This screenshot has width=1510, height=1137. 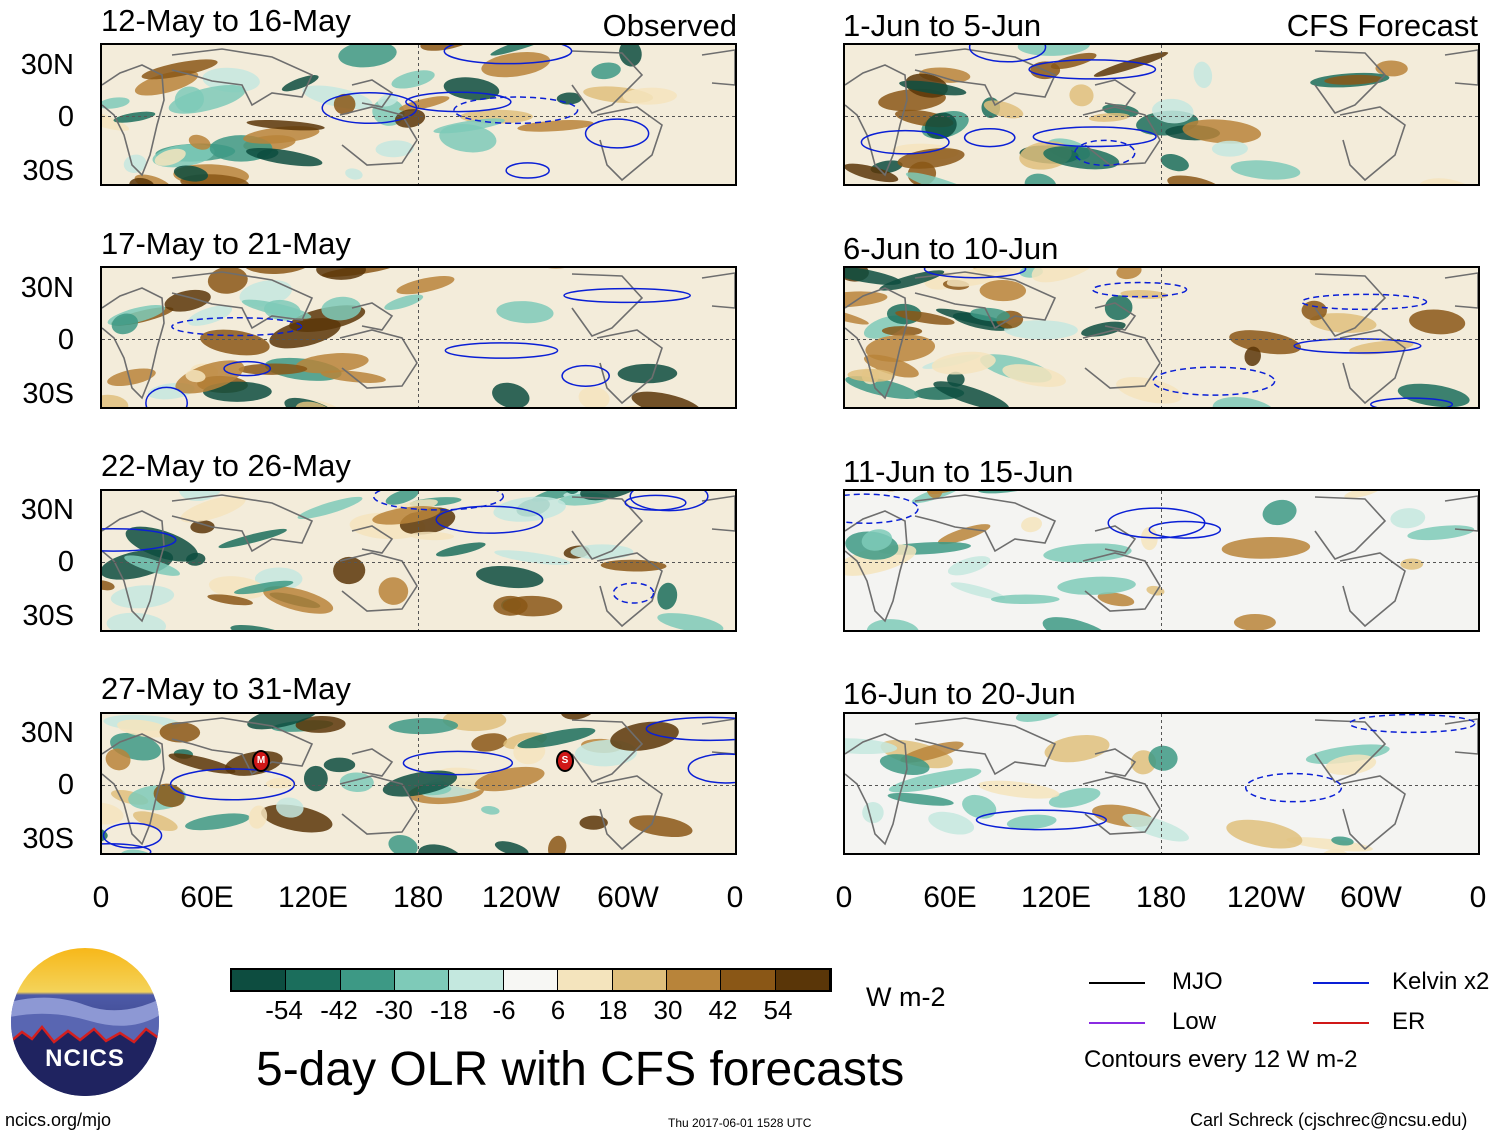 I want to click on panel-title-observed-2: 17-May to 21-May, so click(x=226, y=243).